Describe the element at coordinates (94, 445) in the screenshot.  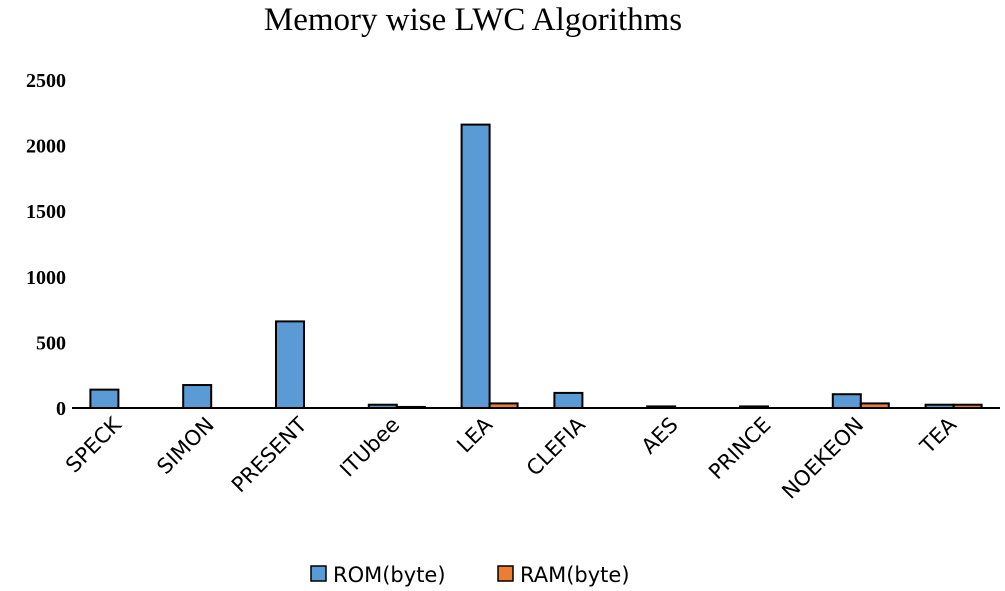
I see `x-tick-label: SPECK` at that location.